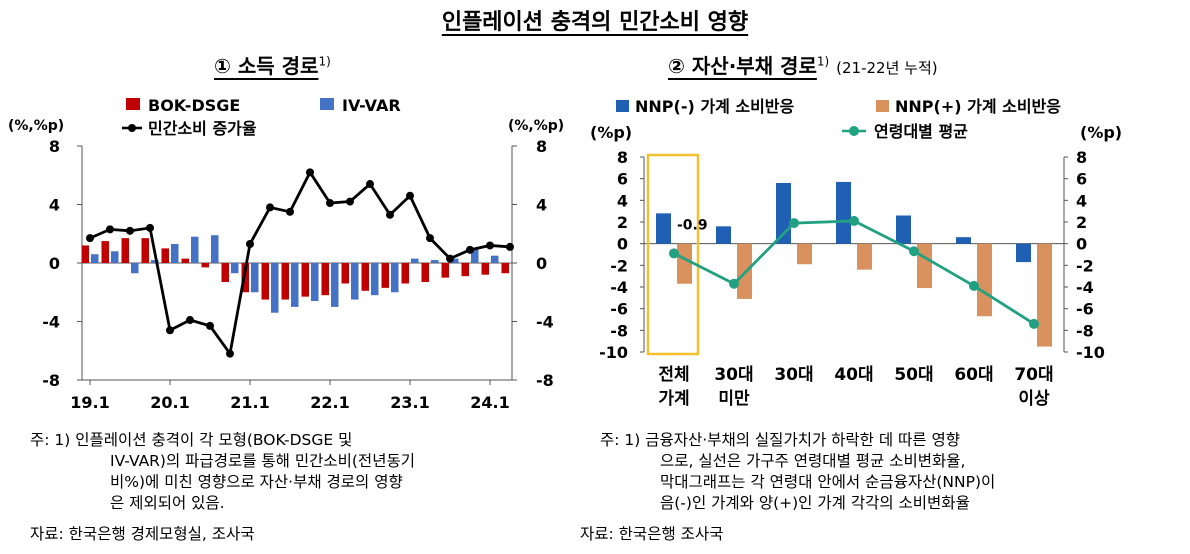  I want to click on x-tick-label: 19.1, so click(89, 402).